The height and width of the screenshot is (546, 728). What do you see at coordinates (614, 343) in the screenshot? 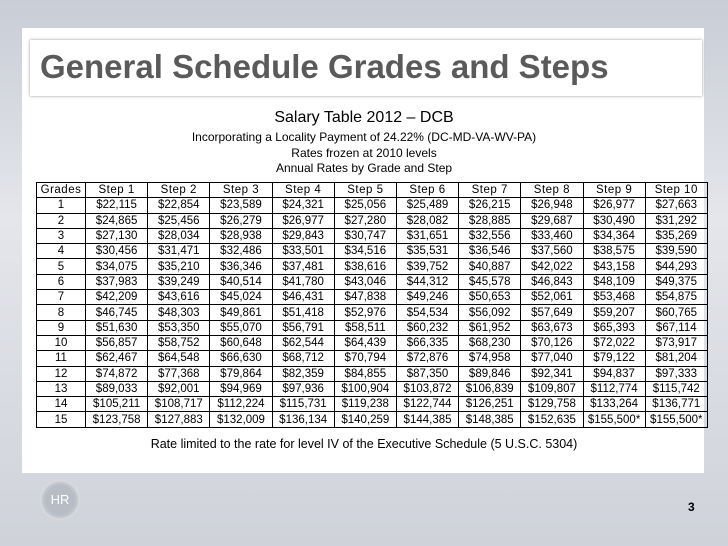
I see `cell: $72,022` at bounding box center [614, 343].